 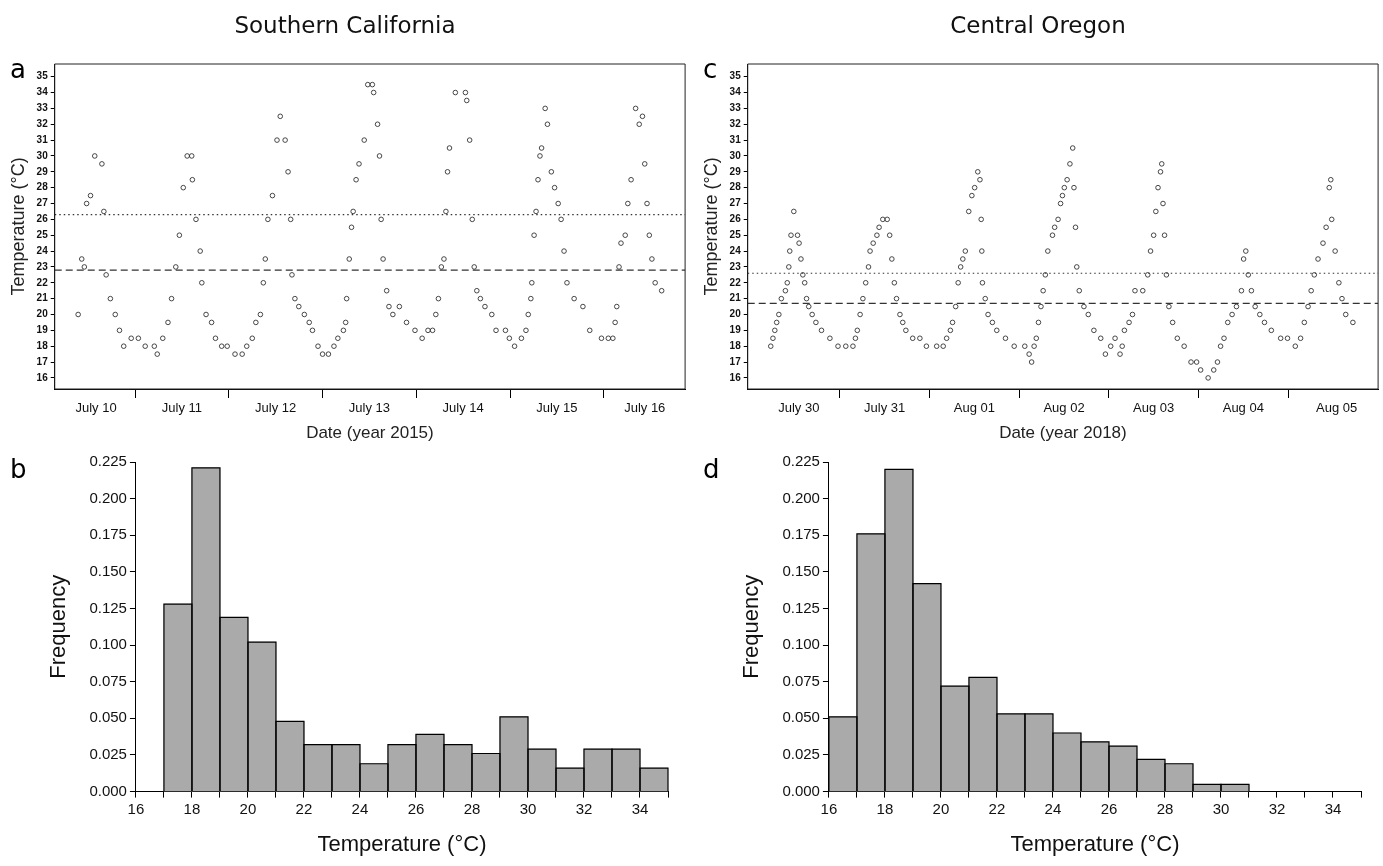 I want to click on y-tick-label: 24, so click(x=42, y=250).